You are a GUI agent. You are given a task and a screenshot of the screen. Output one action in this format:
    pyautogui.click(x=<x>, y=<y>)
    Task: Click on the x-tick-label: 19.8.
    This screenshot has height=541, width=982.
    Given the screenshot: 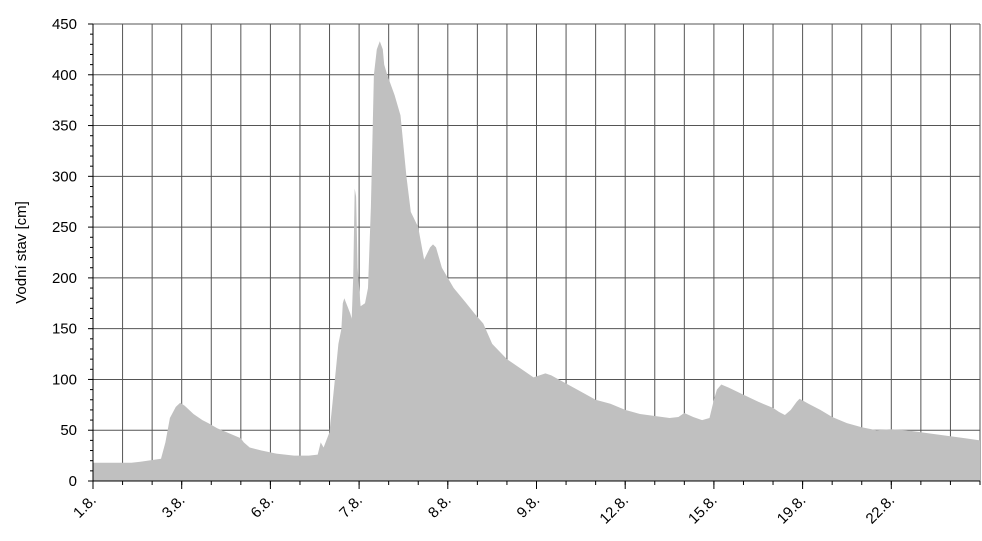 What is the action you would take?
    pyautogui.click(x=792, y=510)
    